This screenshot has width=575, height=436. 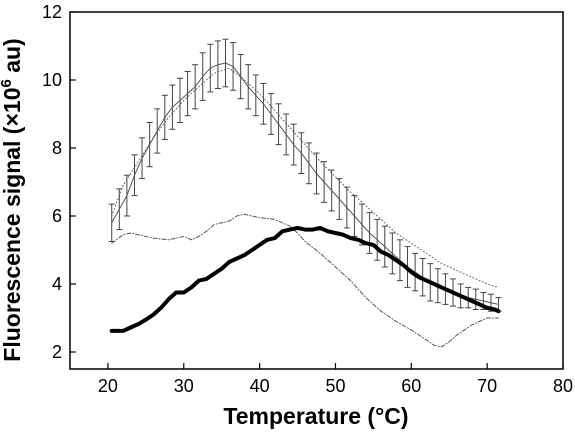 I want to click on x-tick-label: 40, so click(x=260, y=386).